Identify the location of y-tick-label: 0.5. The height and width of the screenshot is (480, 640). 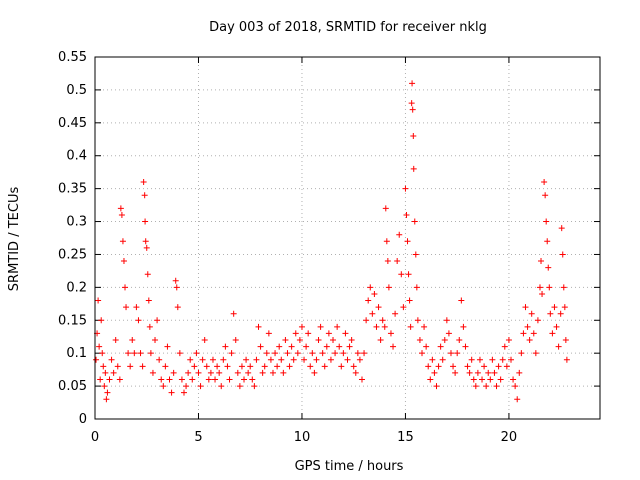
(76, 90).